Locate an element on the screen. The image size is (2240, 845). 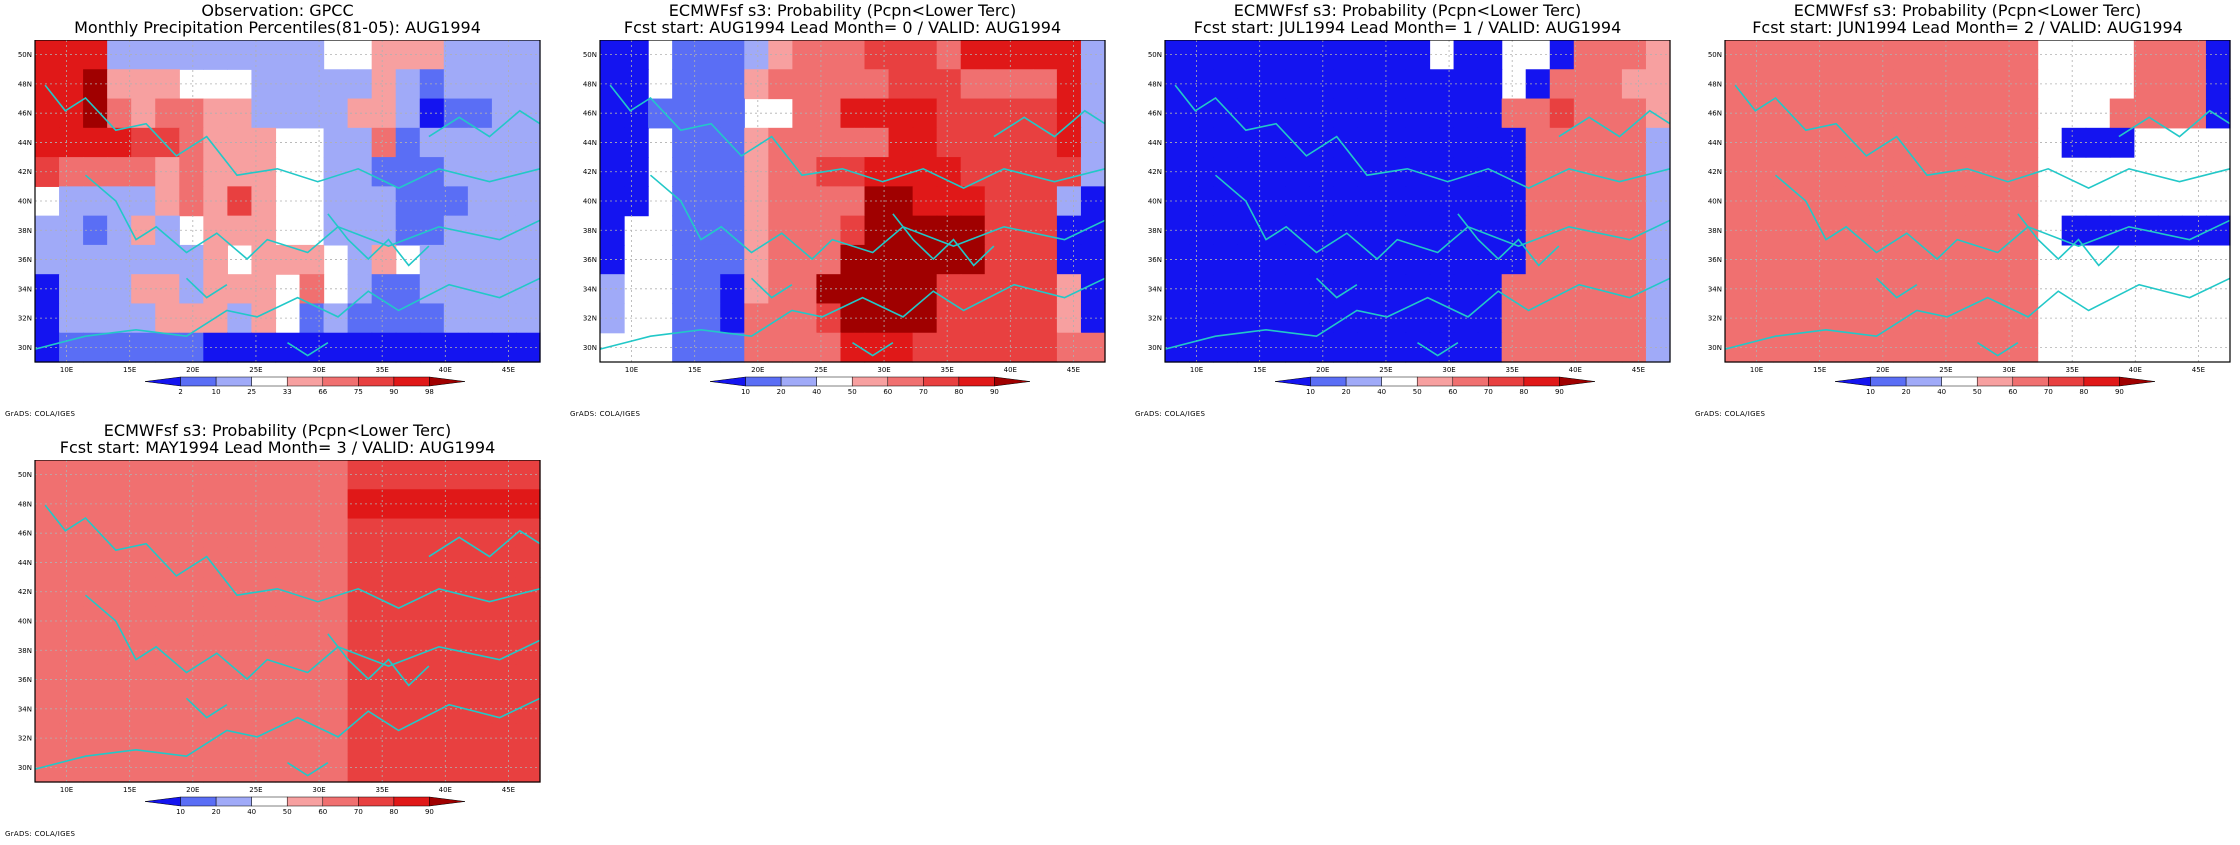
colorbar-label: 2 is located at coordinates (180, 392).